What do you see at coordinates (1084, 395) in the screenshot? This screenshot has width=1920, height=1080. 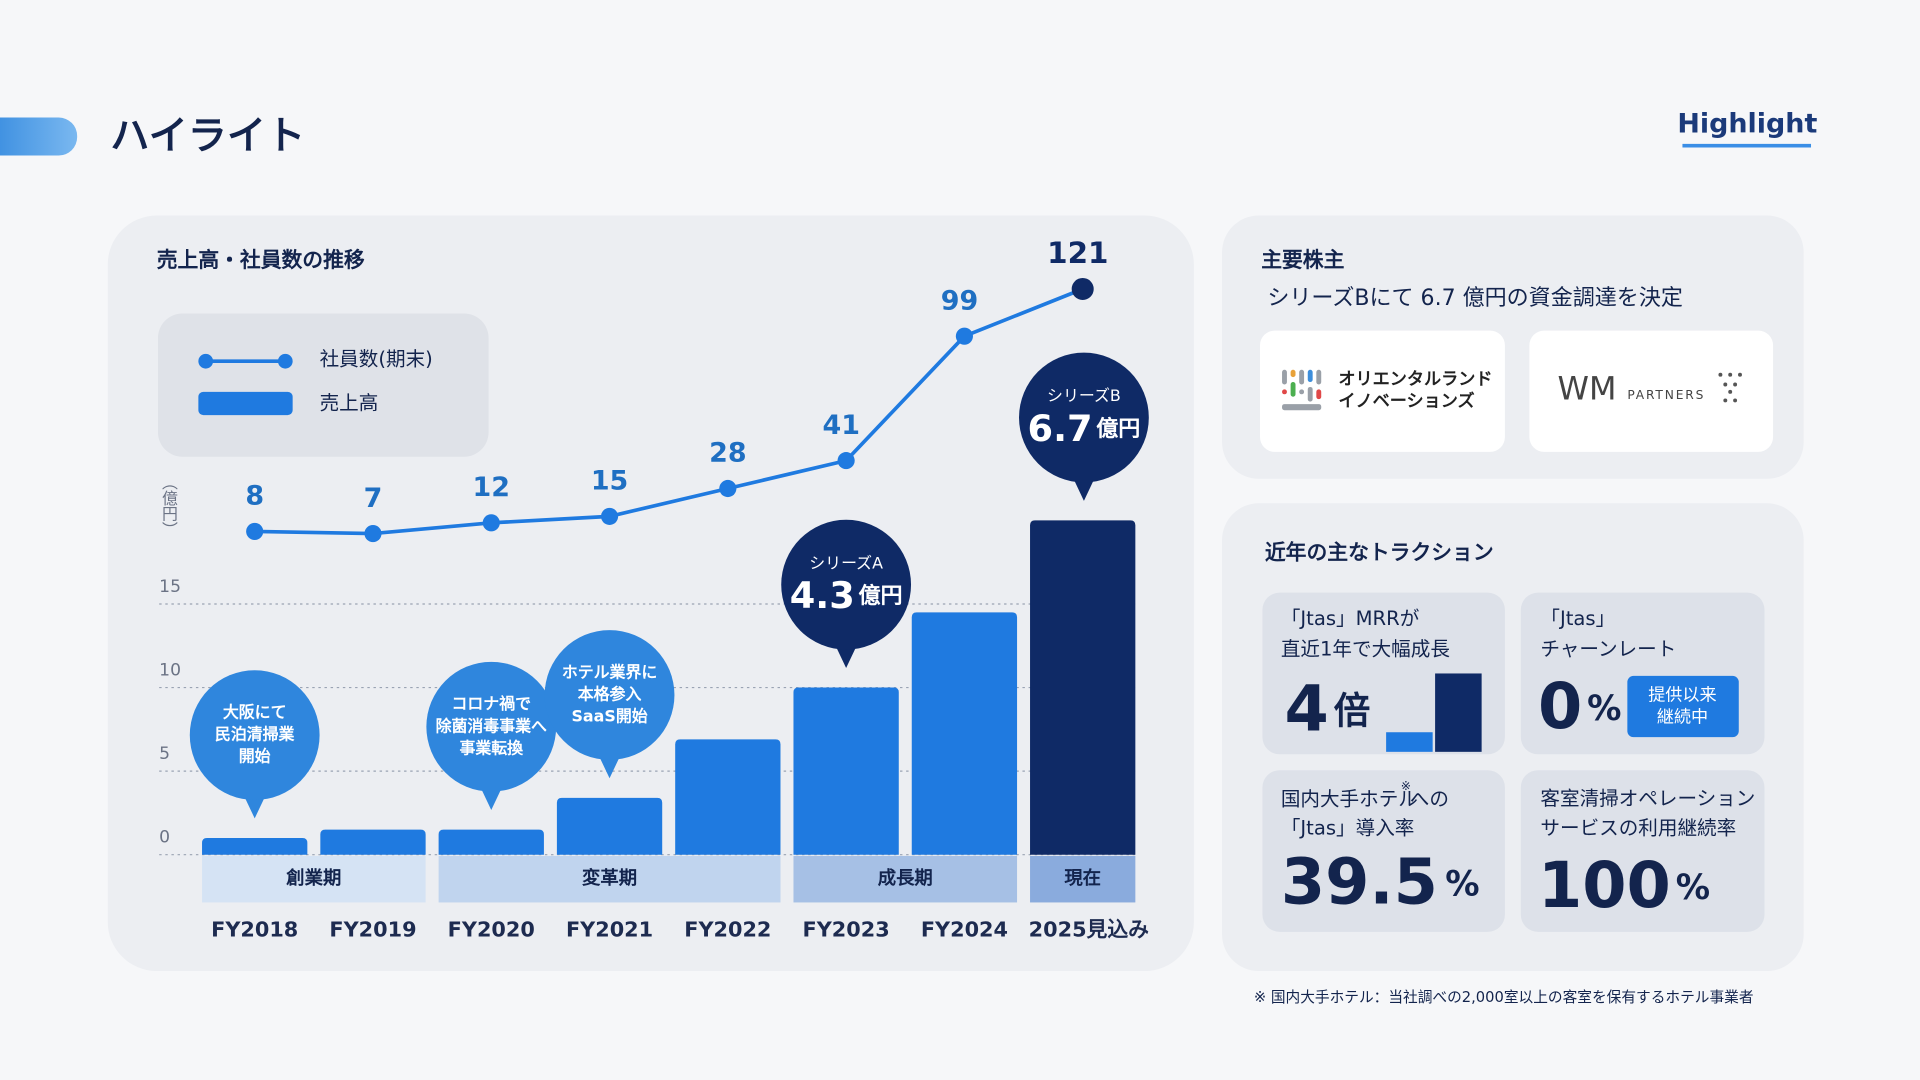 I see `callout-text: シリーズB` at bounding box center [1084, 395].